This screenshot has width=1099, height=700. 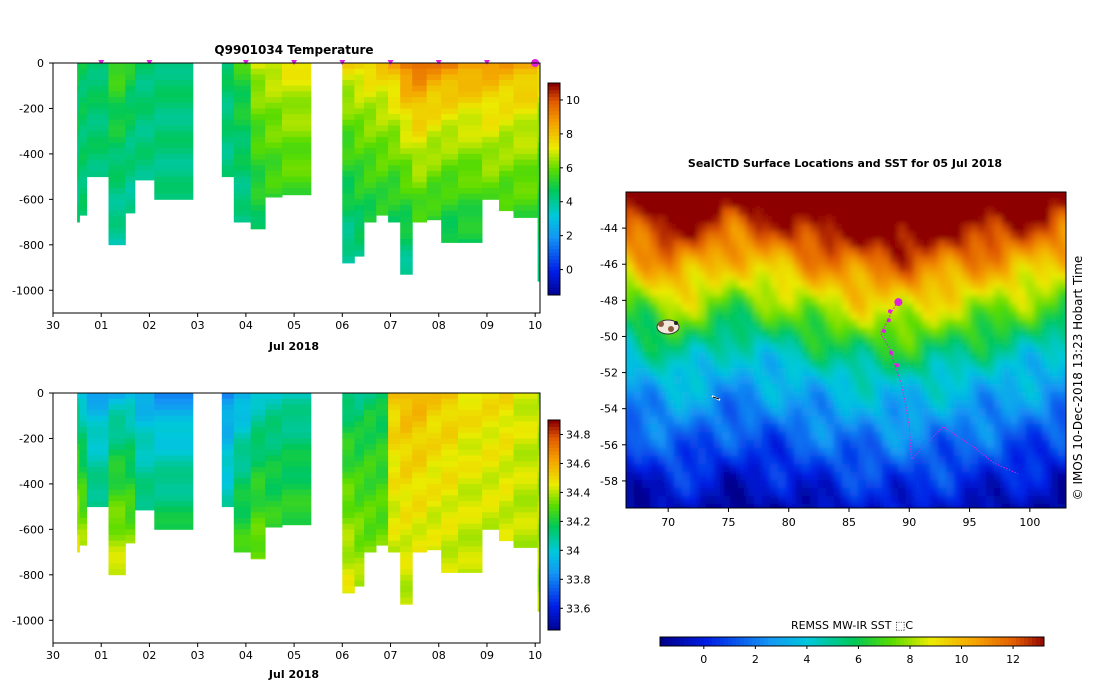 I want to click on y-tick-label: -200, so click(x=31, y=438).